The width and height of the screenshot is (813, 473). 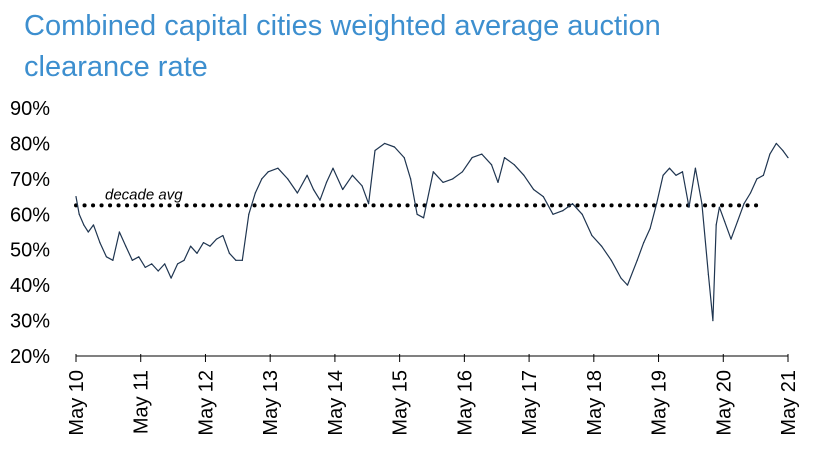 I want to click on x-tick-label: May 17, so click(x=530, y=403).